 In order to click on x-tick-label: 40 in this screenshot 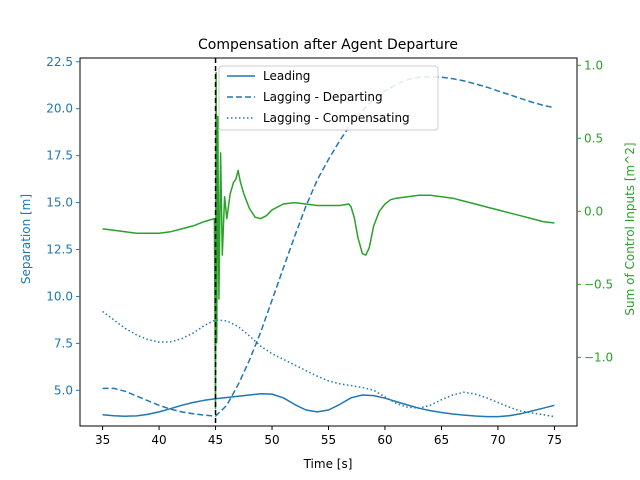, I will do `click(158, 440)`.